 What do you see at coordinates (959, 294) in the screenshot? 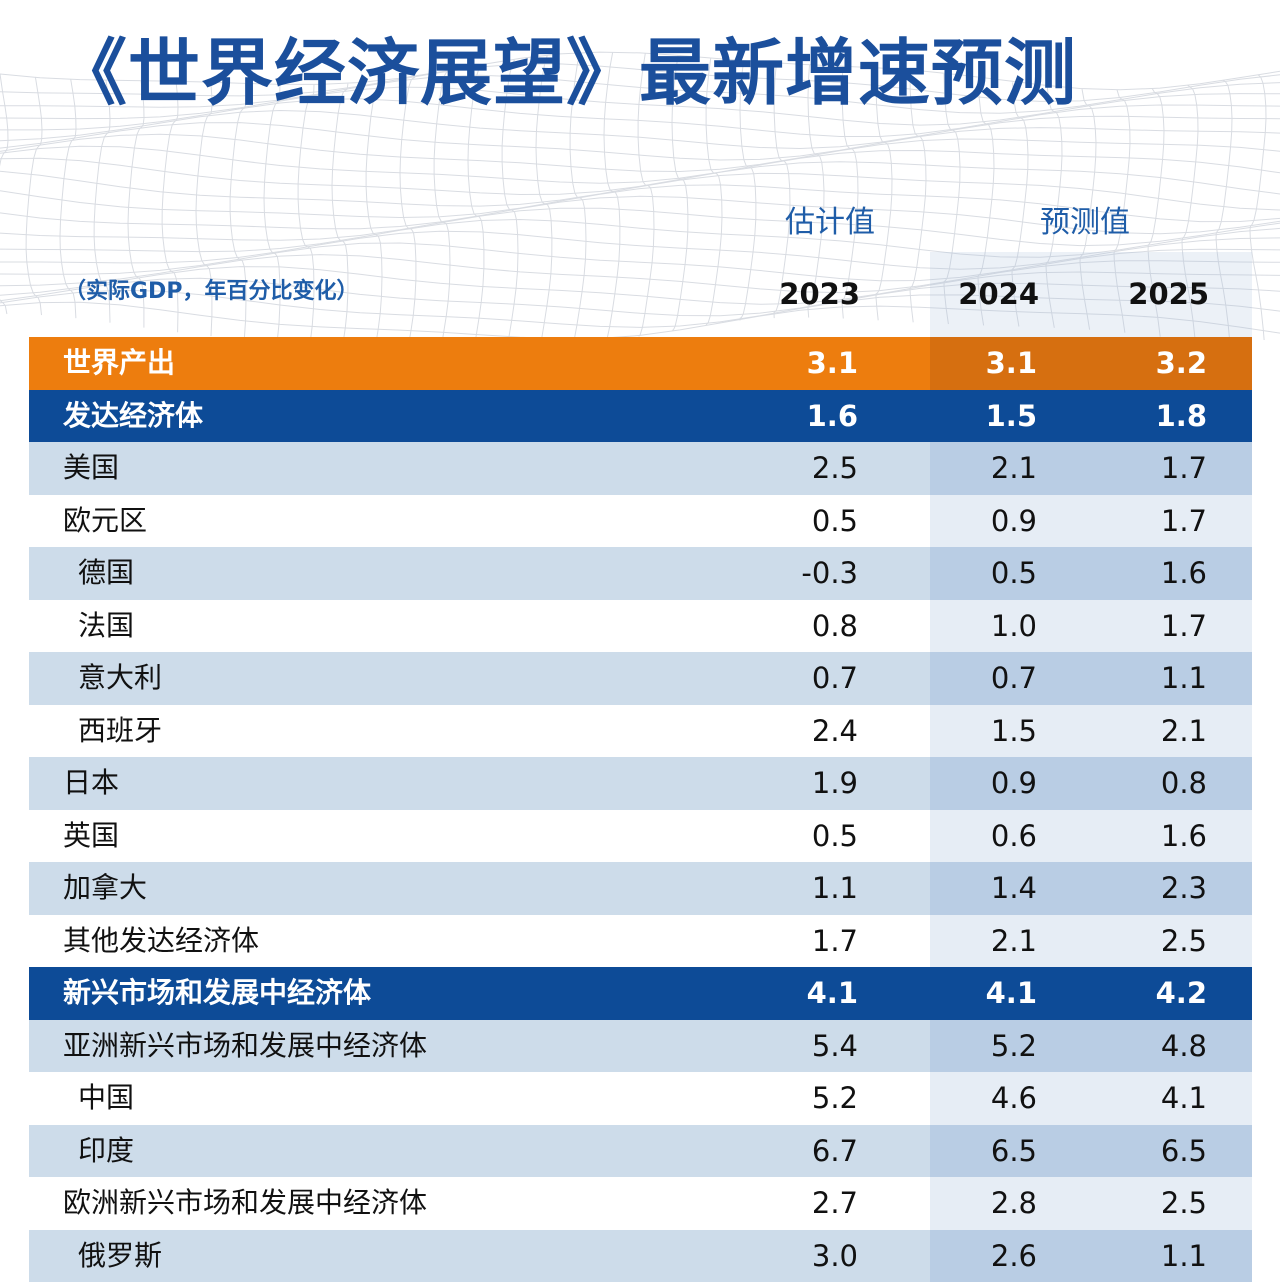
I see `year-header-2024: 2024` at bounding box center [959, 294].